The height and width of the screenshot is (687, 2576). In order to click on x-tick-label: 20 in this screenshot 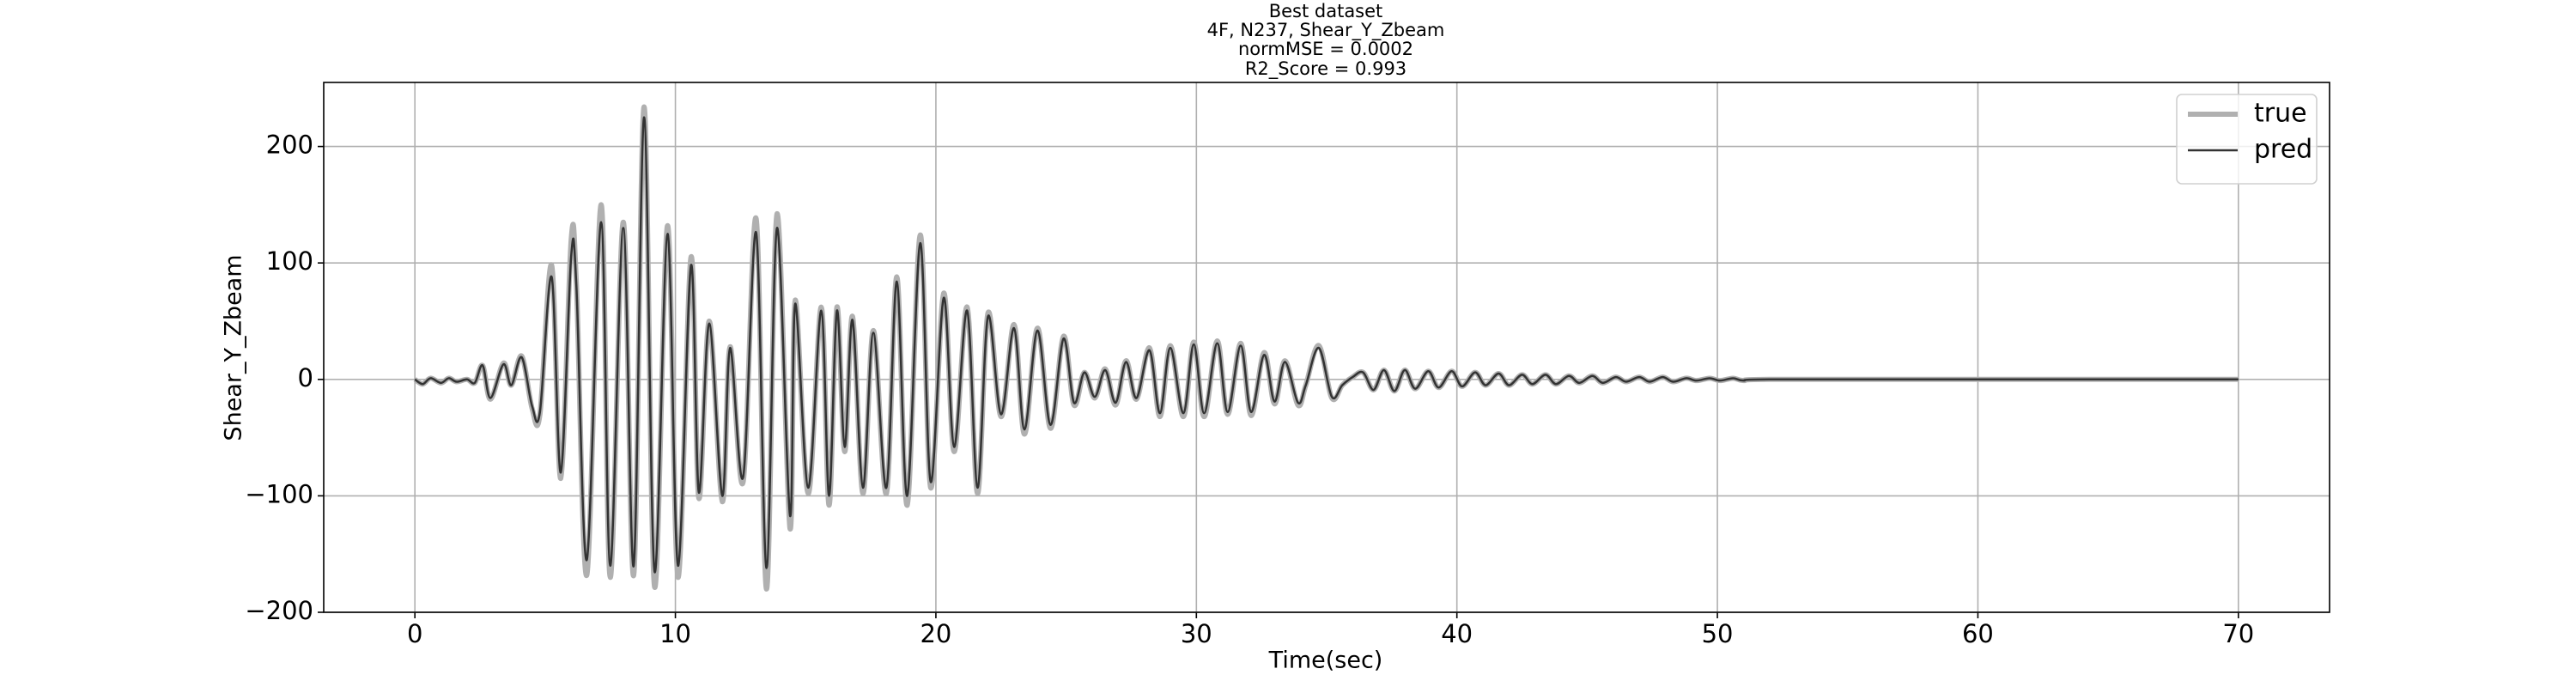, I will do `click(936, 633)`.